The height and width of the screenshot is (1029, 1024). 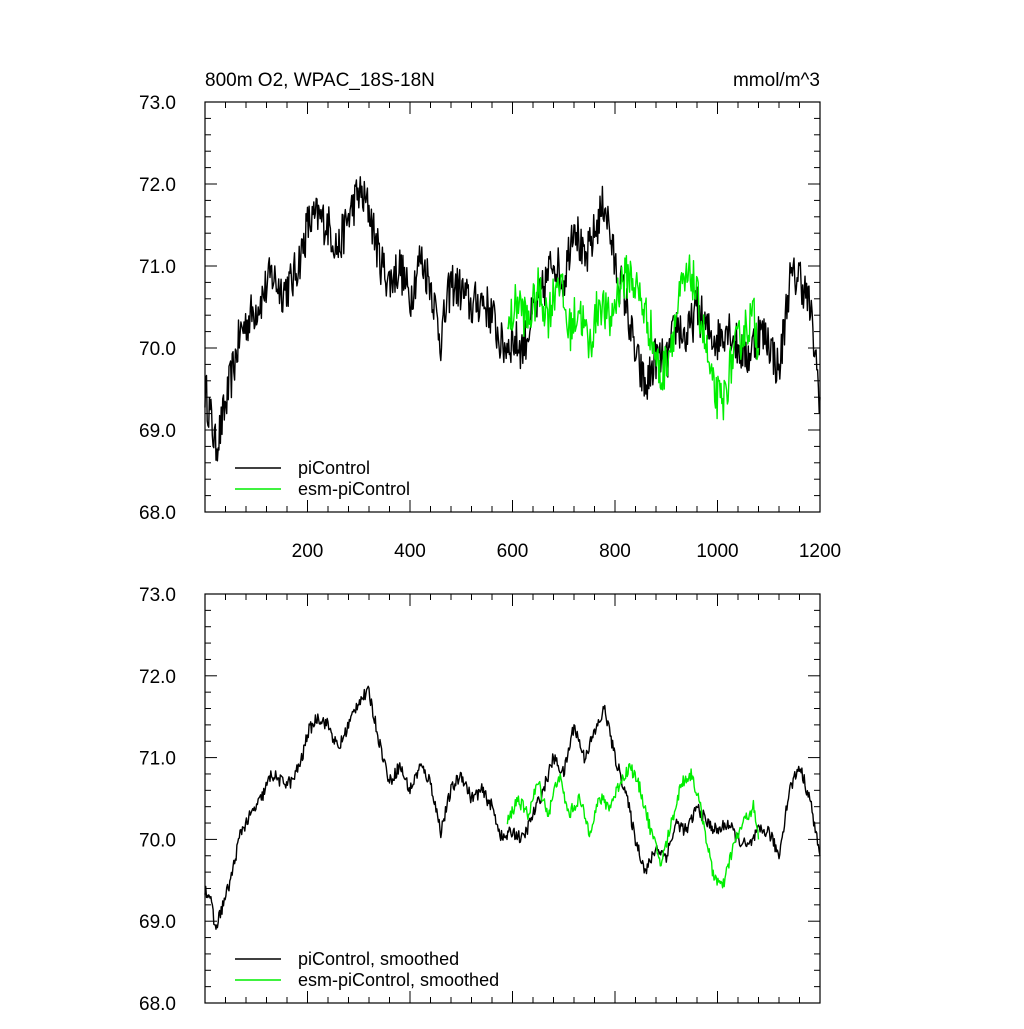 I want to click on legend-label: esm-piControl, smoothed, so click(x=398, y=980).